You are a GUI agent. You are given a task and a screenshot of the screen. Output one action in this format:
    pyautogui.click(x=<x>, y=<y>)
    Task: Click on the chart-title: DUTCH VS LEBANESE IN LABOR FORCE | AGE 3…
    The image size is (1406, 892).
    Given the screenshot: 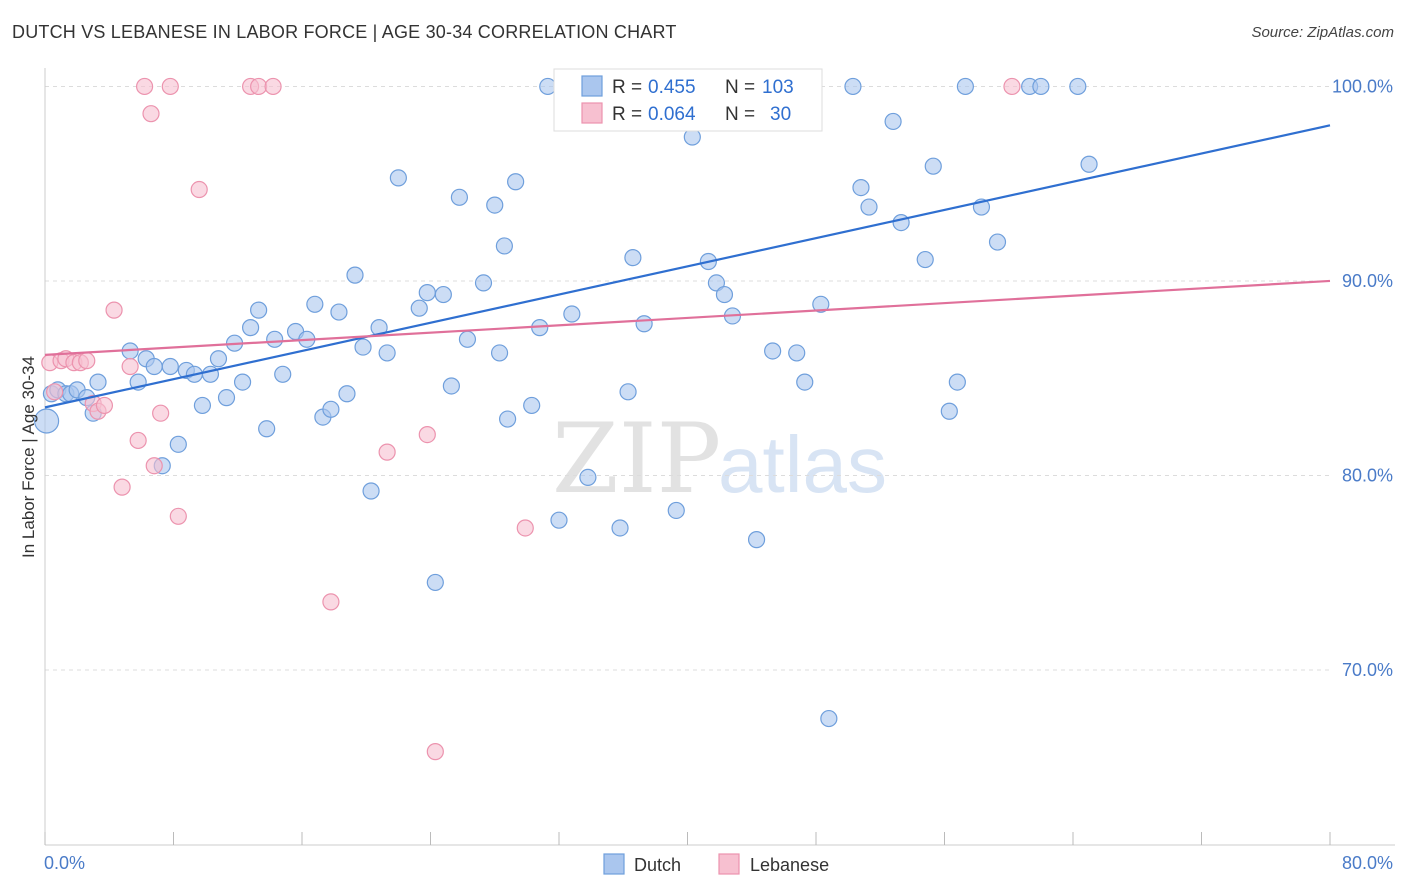 What is the action you would take?
    pyautogui.click(x=344, y=32)
    